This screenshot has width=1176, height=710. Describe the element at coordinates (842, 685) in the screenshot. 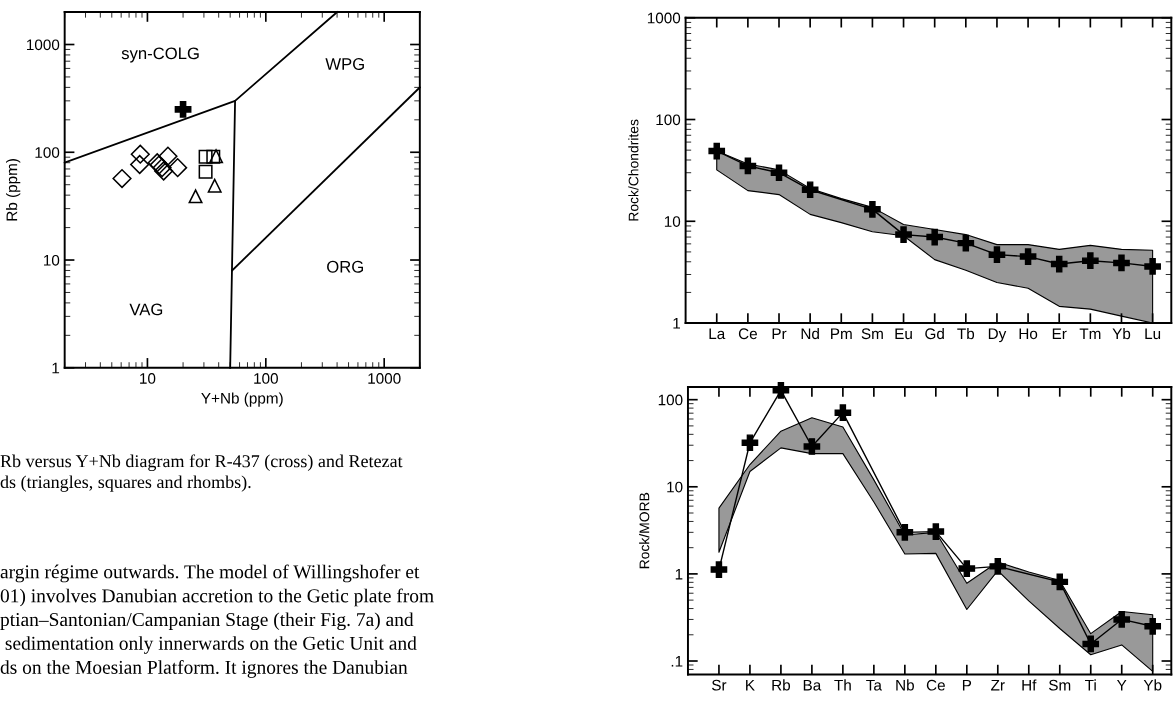

I see `x-tick-label: Th` at that location.